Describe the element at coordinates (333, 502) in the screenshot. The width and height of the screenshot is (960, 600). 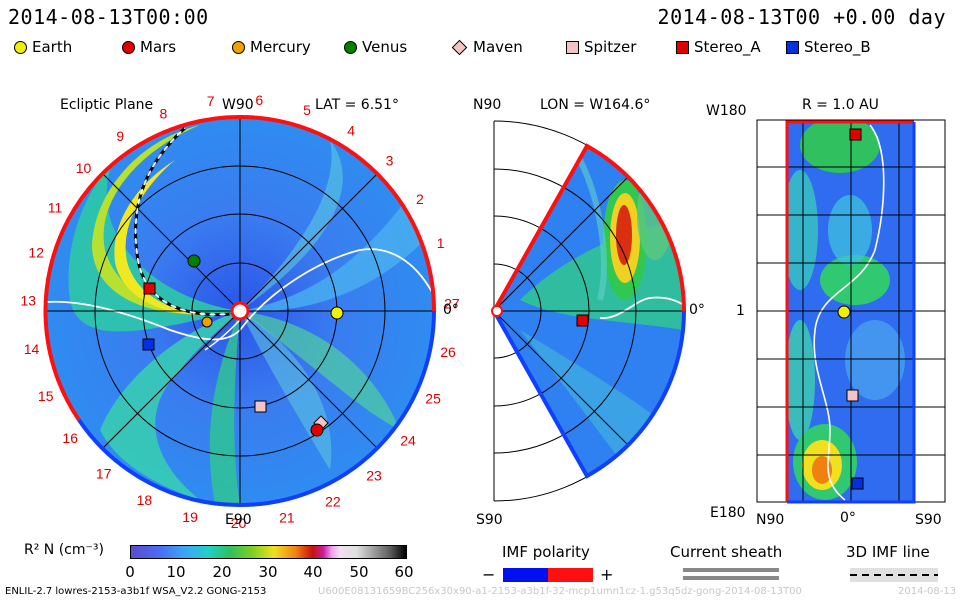
I see `carrington-label-22: 22` at that location.